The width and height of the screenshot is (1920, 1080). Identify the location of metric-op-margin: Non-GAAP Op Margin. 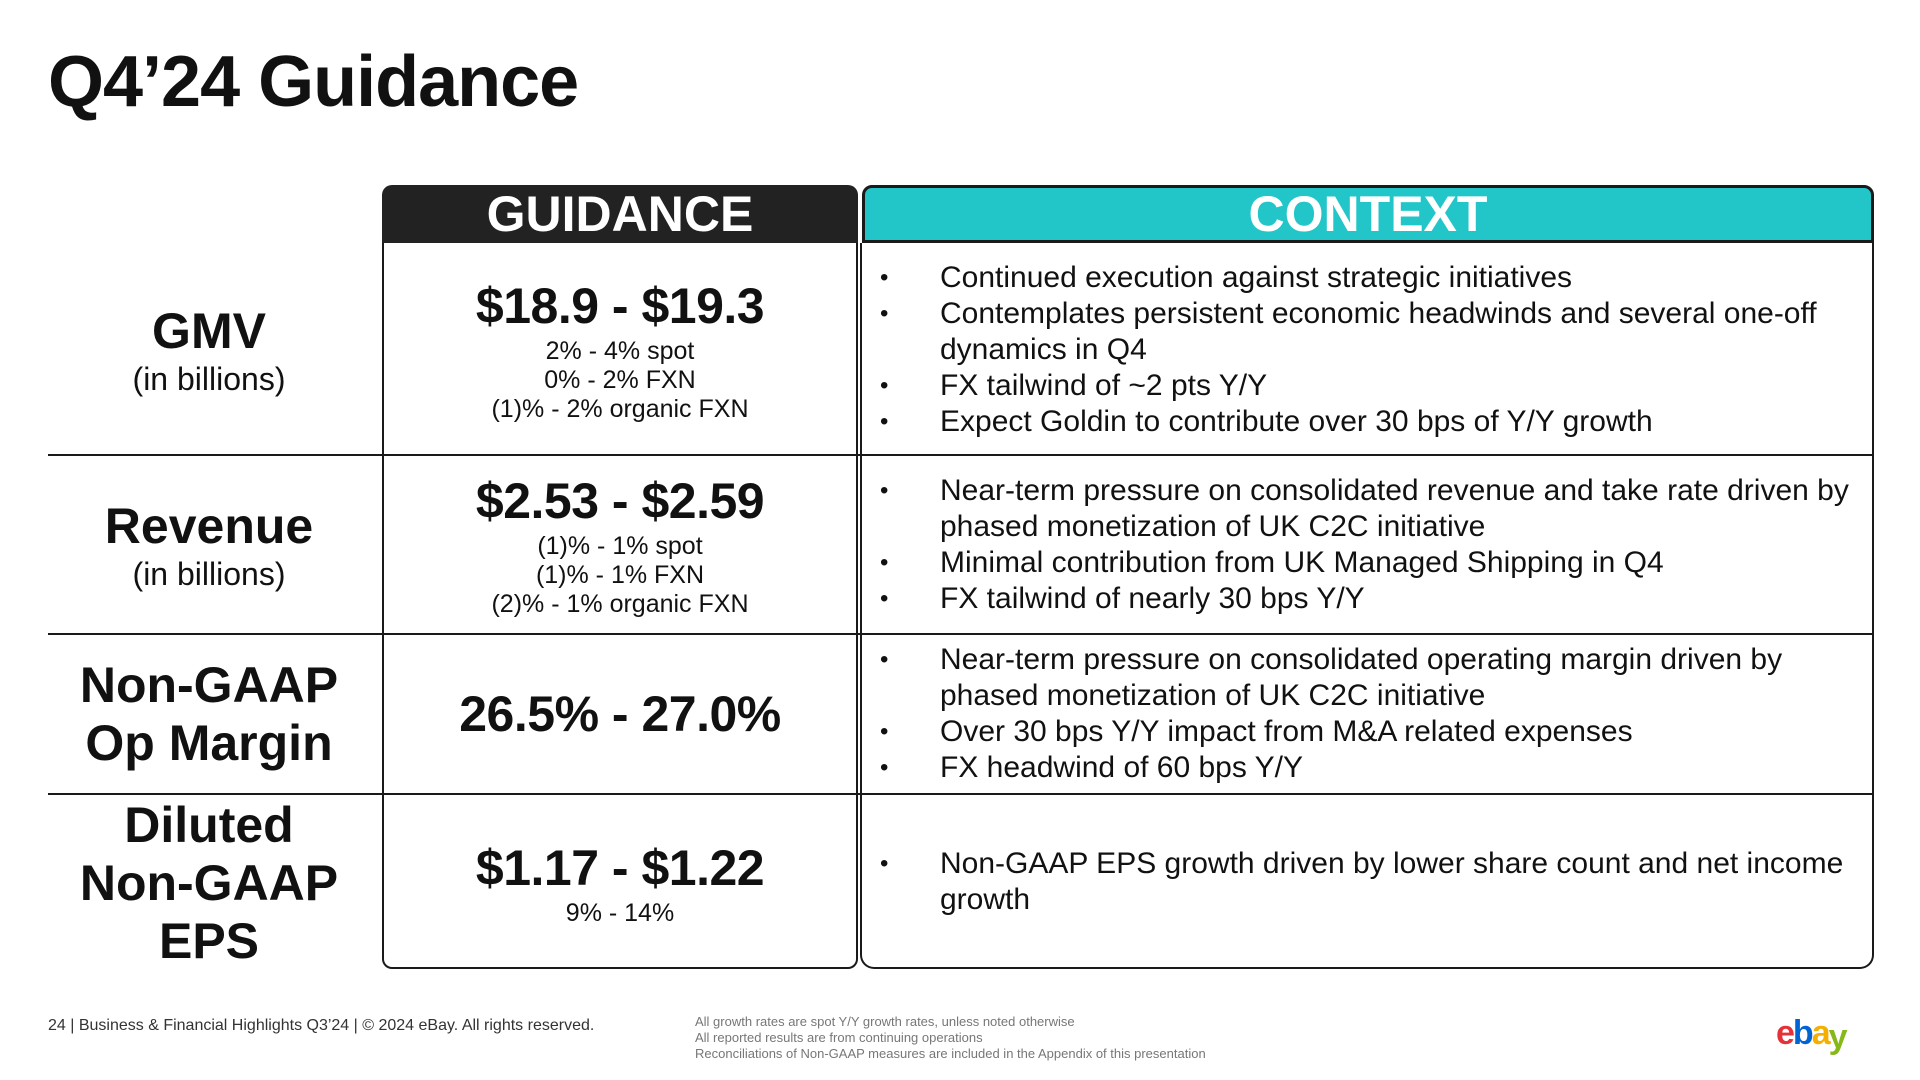
(209, 714).